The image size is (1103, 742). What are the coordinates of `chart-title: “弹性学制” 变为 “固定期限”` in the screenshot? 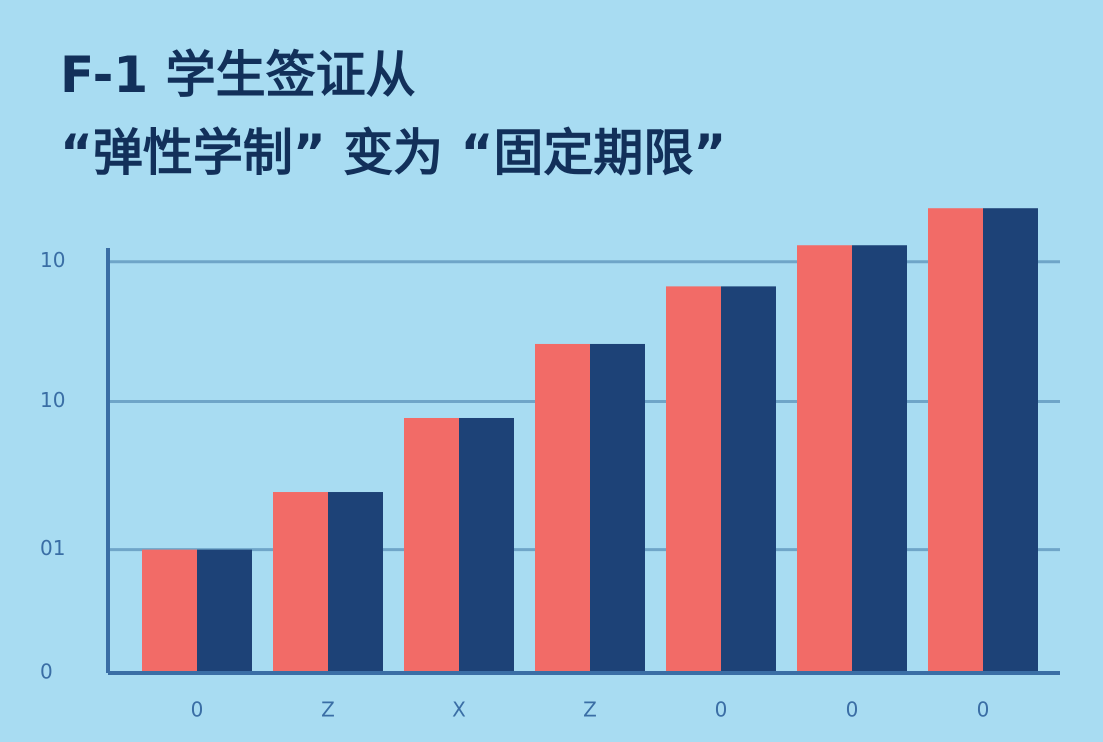 It's located at (393, 153).